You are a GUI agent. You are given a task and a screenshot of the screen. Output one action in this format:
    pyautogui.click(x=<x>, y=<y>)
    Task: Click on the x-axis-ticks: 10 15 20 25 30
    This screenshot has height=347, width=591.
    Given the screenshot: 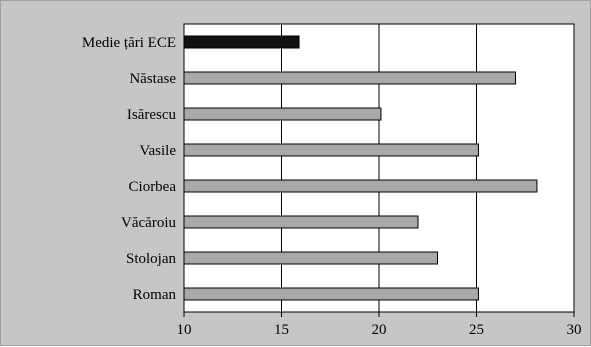 What is the action you would take?
    pyautogui.click(x=379, y=325)
    